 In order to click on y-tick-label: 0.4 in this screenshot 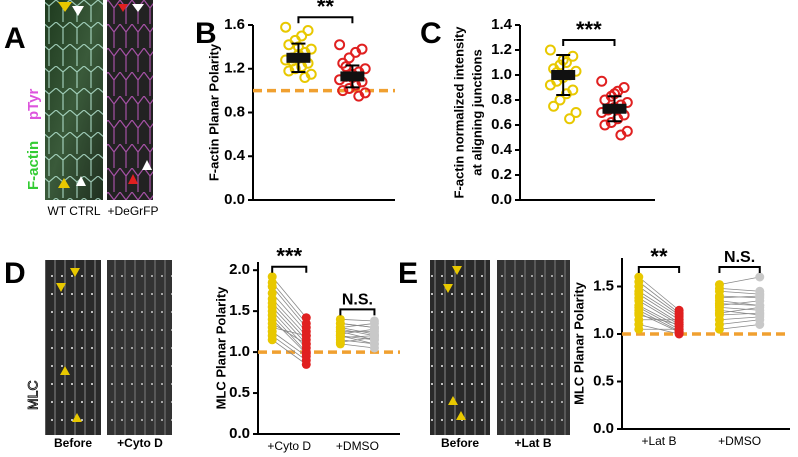, I will do `click(502, 149)`.